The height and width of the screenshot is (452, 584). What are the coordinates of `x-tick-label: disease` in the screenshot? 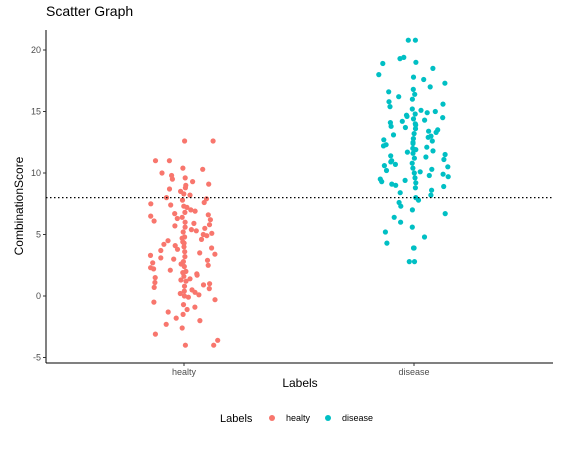 It's located at (413, 372).